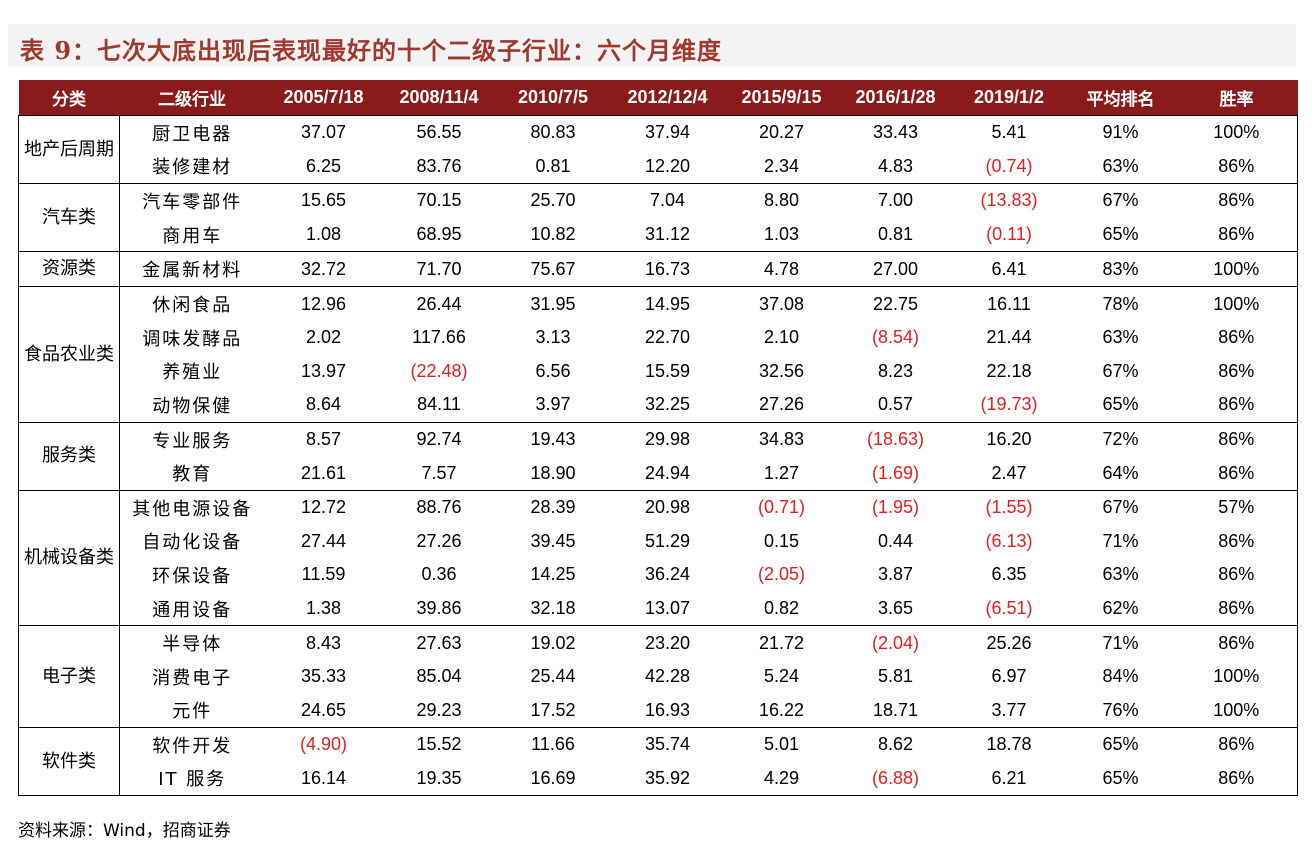 The image size is (1314, 864). I want to click on return-value-cell: 2.34, so click(781, 165).